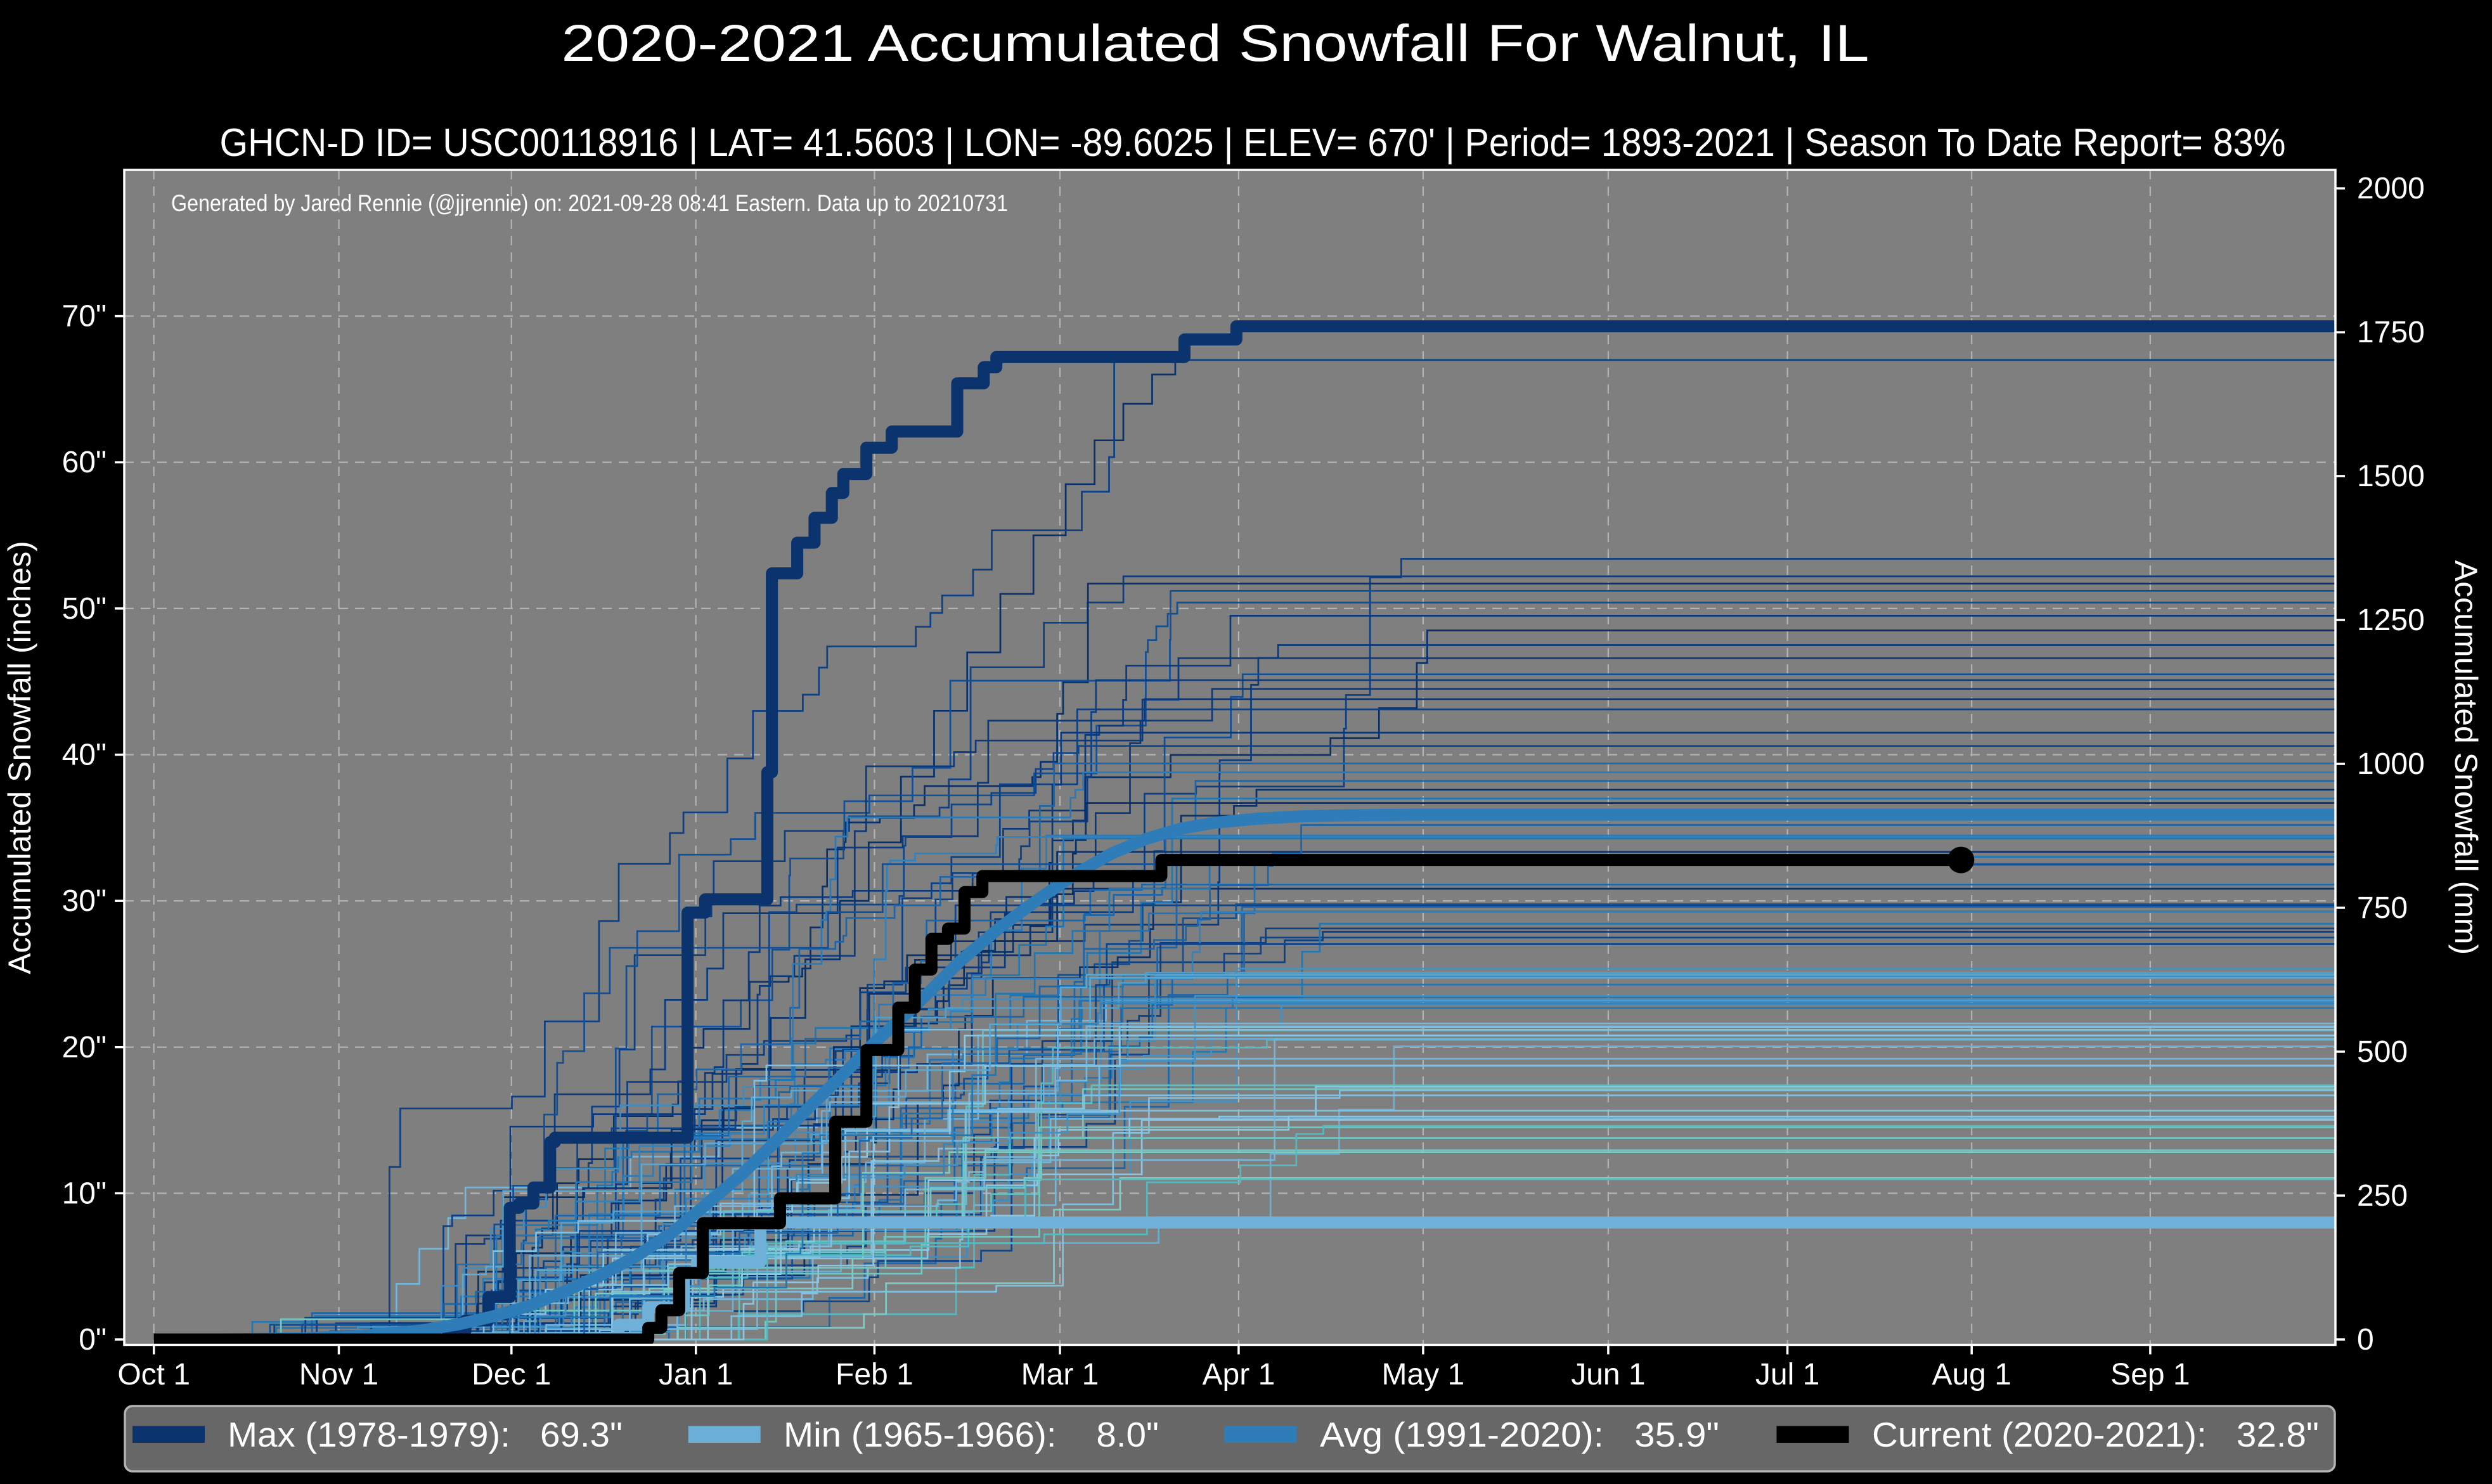  What do you see at coordinates (2391, 620) in the screenshot?
I see `svg-text: 1250` at bounding box center [2391, 620].